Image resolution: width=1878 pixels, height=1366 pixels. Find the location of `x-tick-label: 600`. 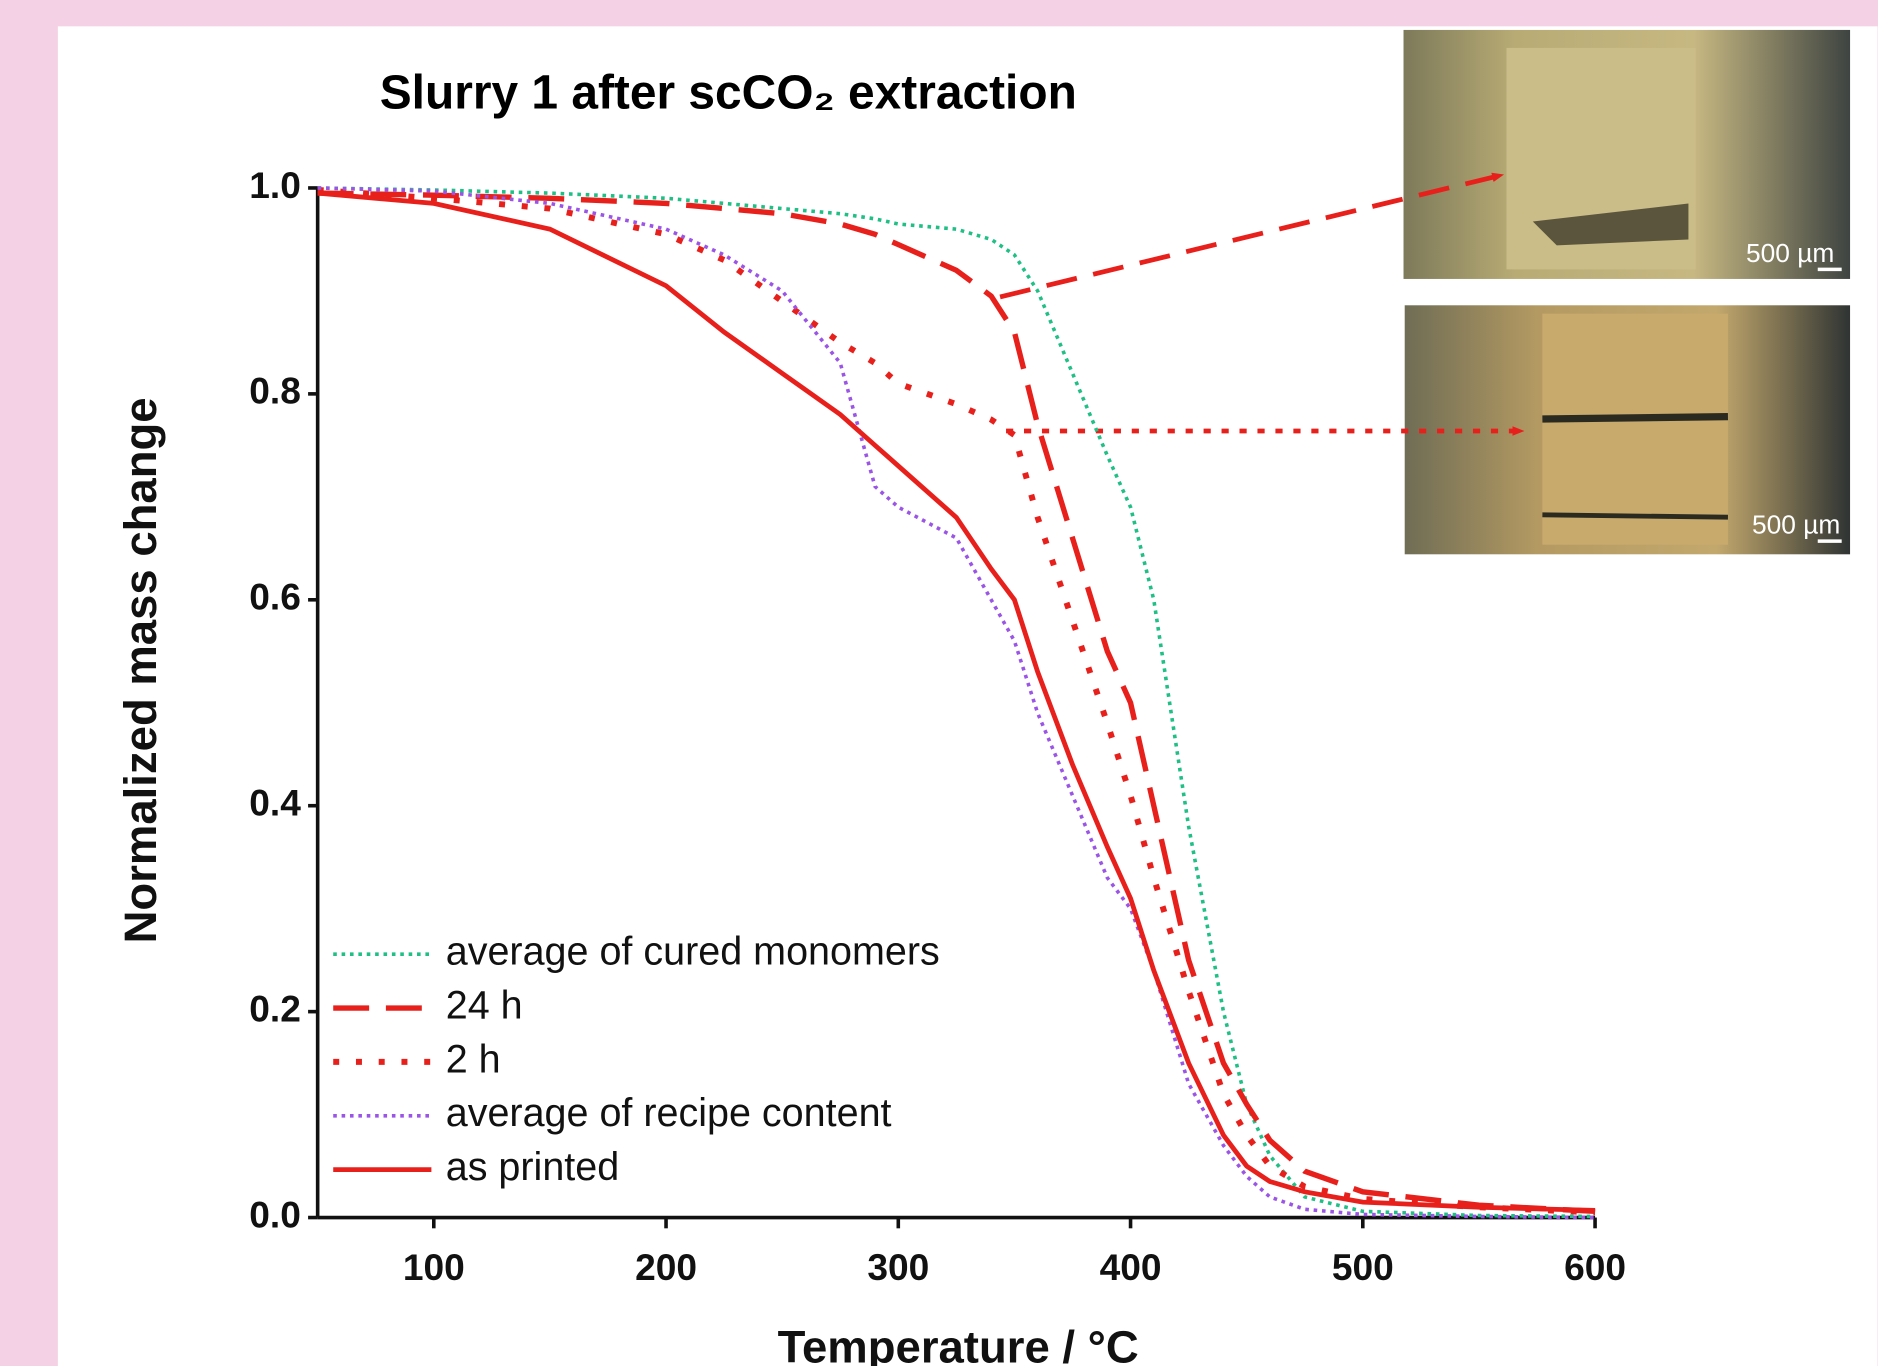

x-tick-label: 600 is located at coordinates (1595, 1267).